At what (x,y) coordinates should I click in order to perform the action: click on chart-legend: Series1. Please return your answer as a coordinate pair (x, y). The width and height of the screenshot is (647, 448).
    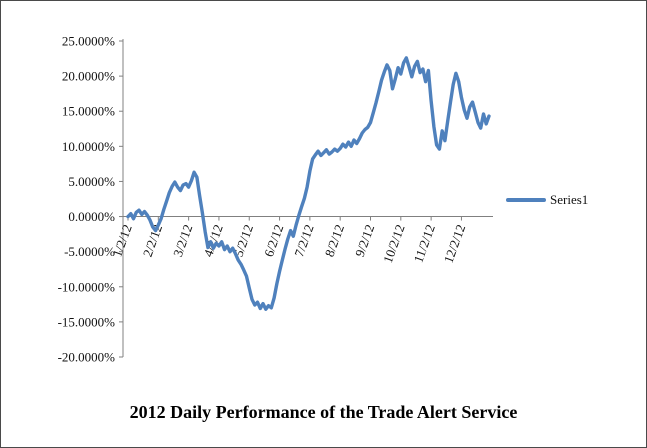
    Looking at the image, I should click on (547, 200).